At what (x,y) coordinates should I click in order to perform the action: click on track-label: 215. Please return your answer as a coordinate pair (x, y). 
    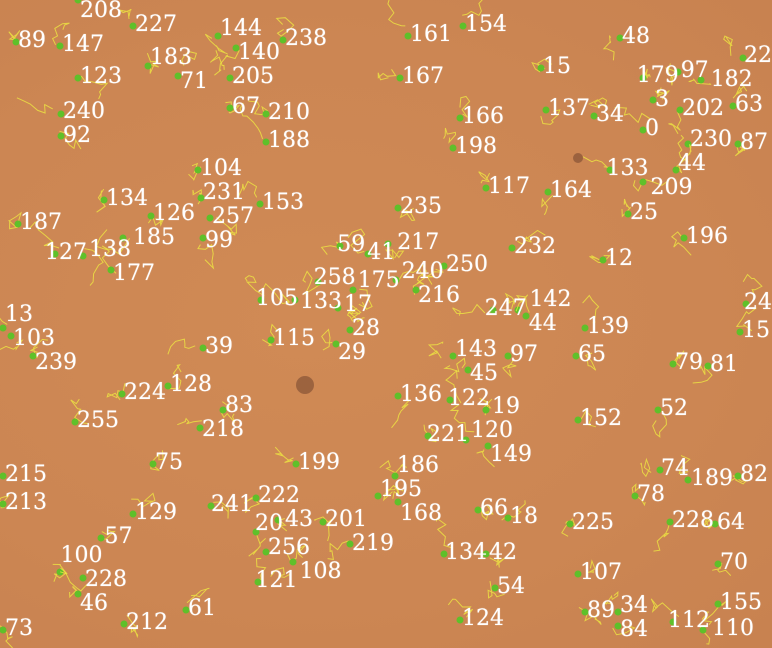
    Looking at the image, I should click on (26, 474).